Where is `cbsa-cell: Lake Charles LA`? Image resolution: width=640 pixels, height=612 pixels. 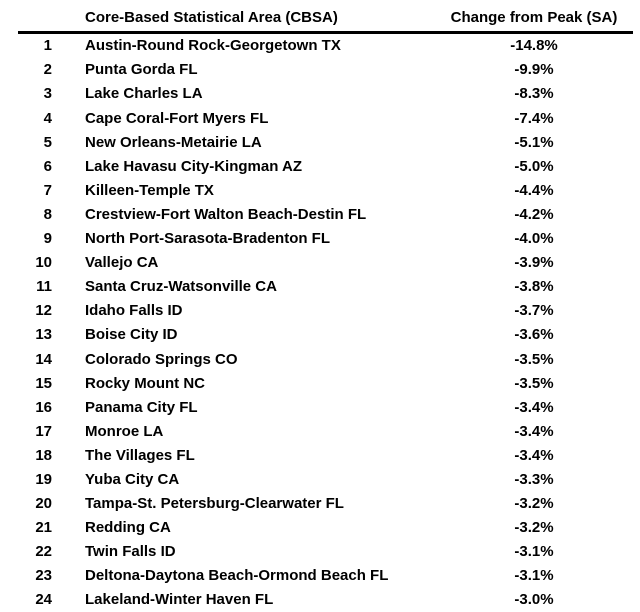 cbsa-cell: Lake Charles LA is located at coordinates (144, 94).